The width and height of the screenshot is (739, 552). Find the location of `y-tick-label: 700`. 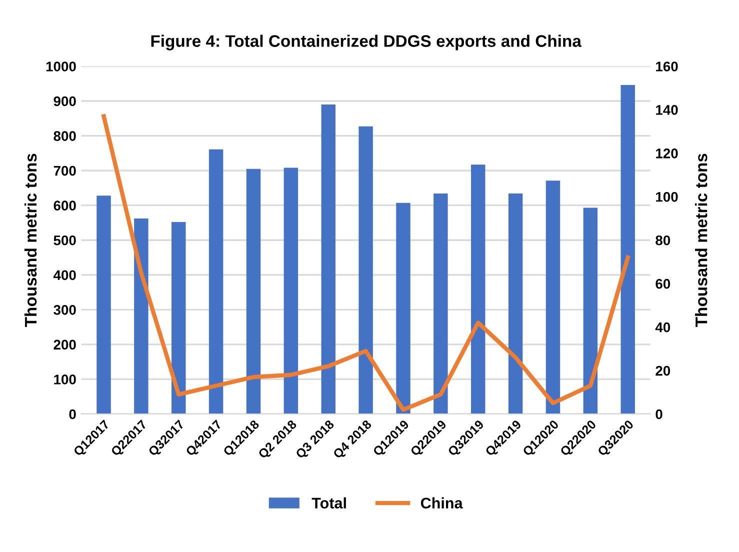

y-tick-label: 700 is located at coordinates (65, 171).